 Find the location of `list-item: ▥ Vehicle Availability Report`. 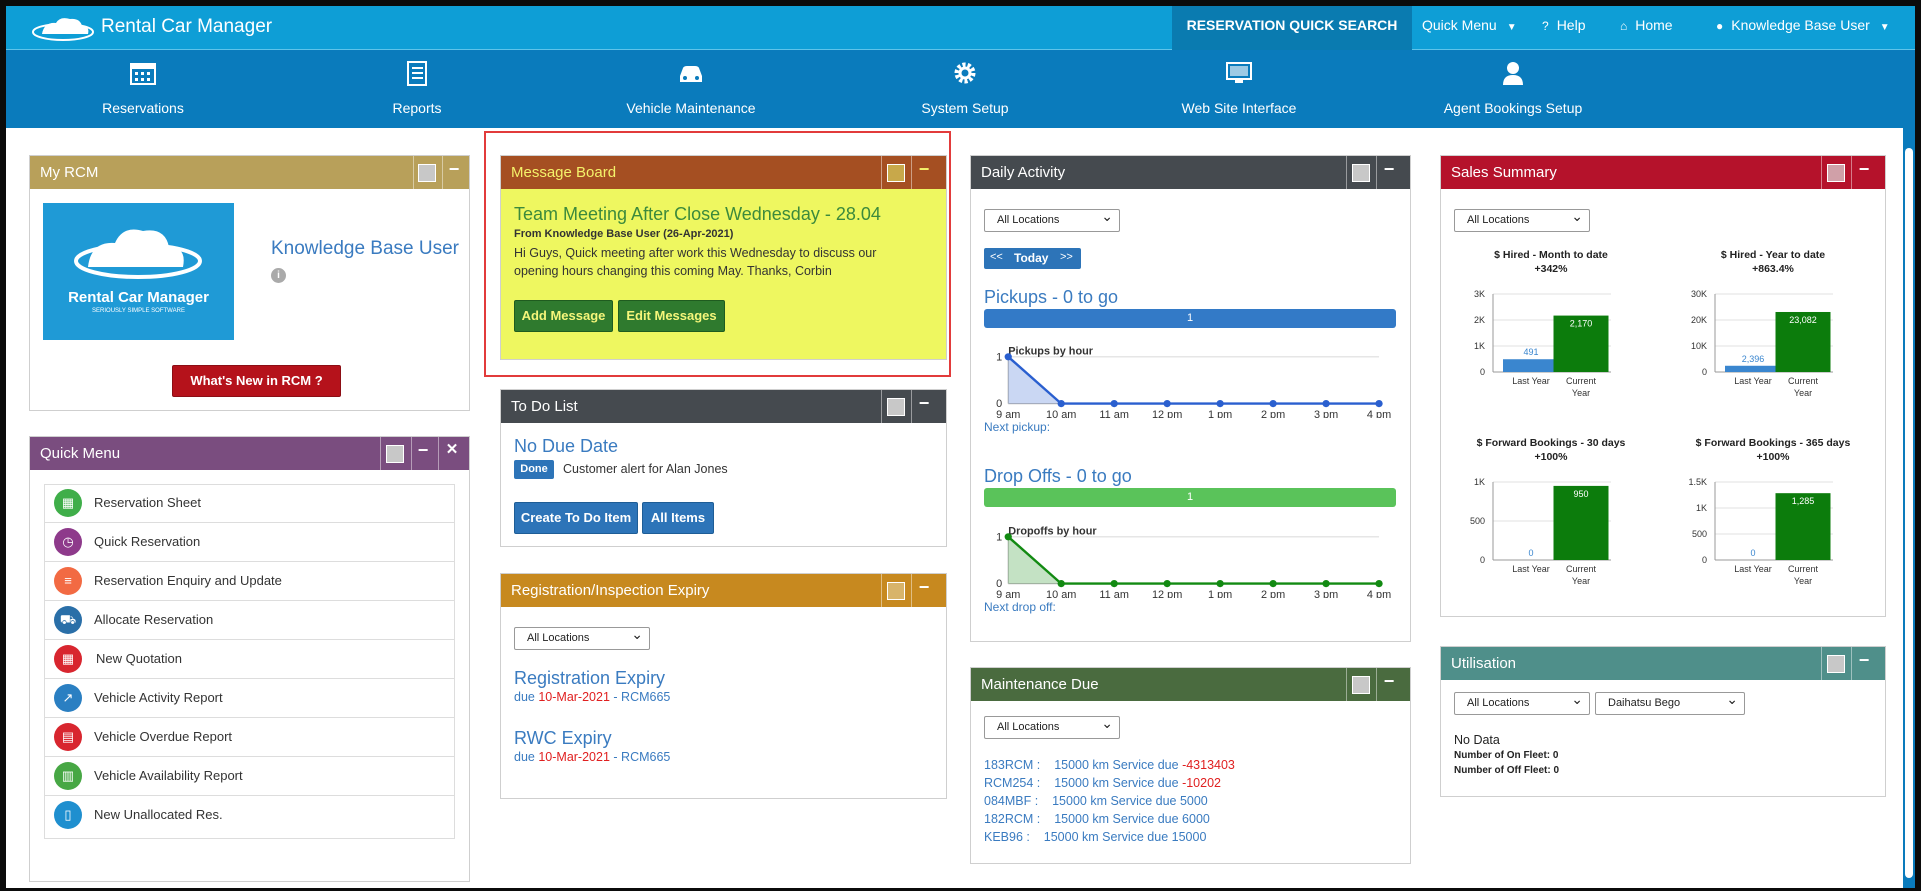

list-item: ▥ Vehicle Availability Report is located at coordinates (249, 776).